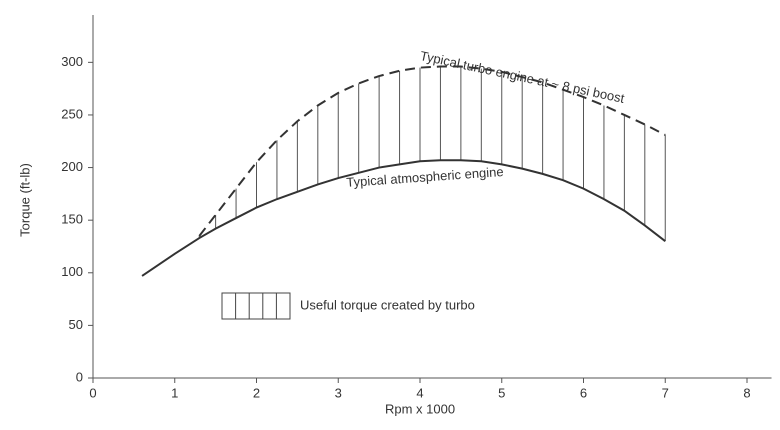 This screenshot has height=430, width=780. Describe the element at coordinates (583, 392) in the screenshot. I see `x-tick-label: 6` at that location.